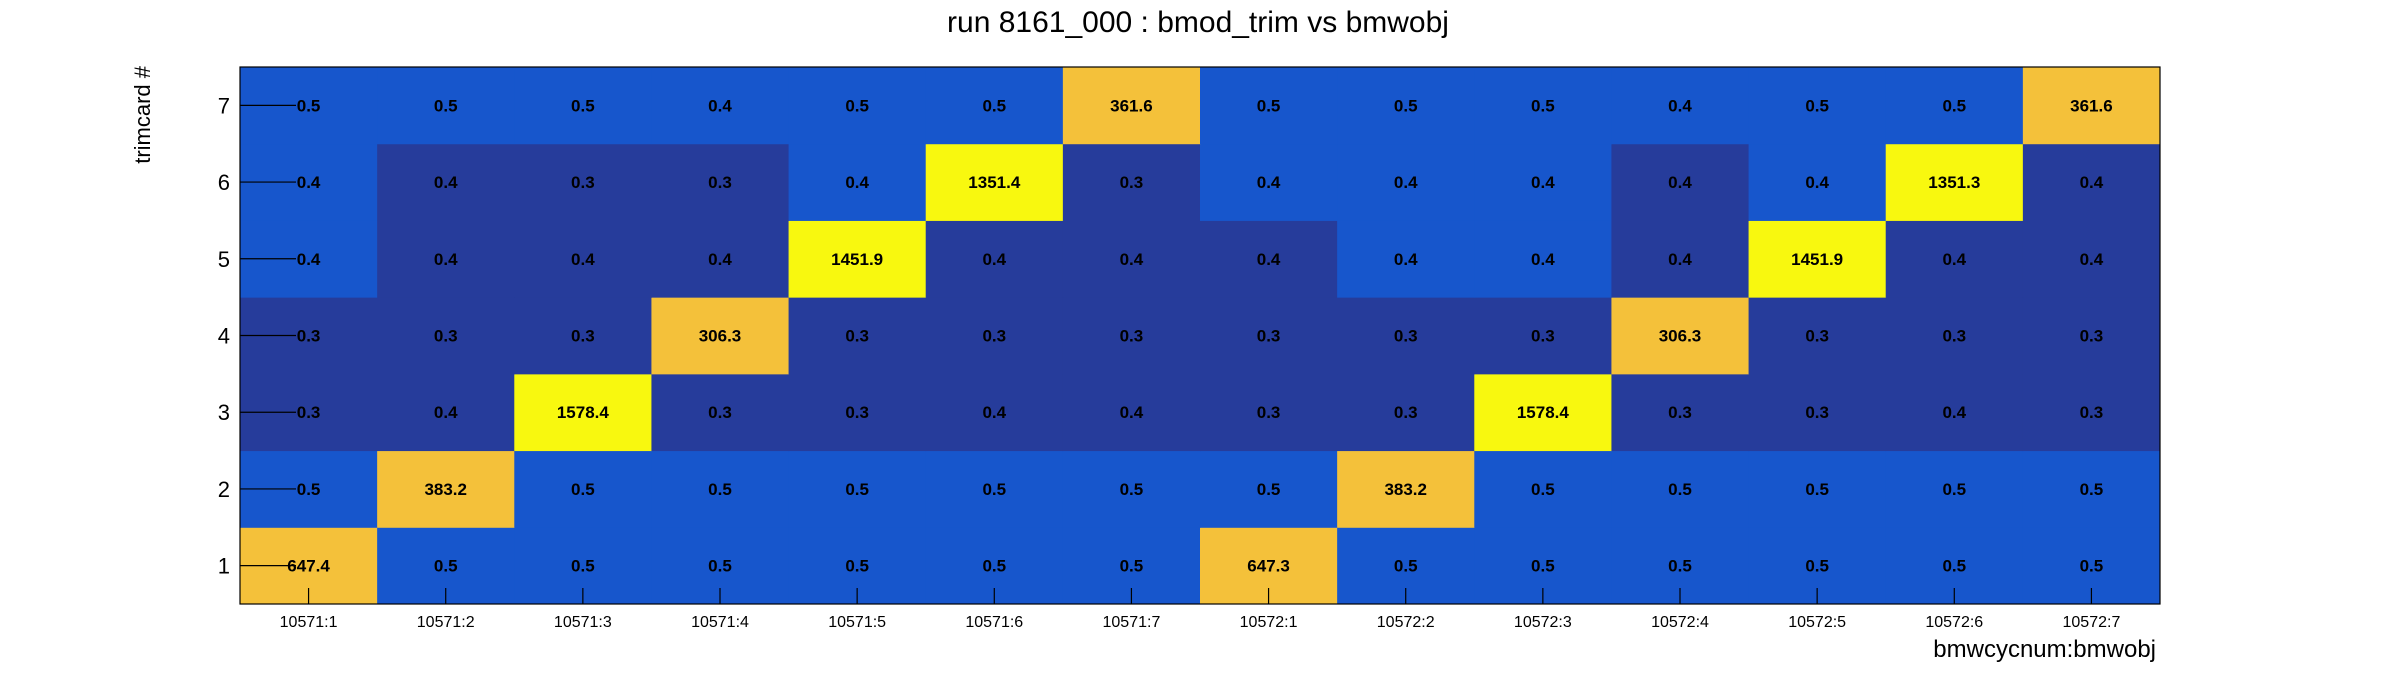 The height and width of the screenshot is (677, 2396). What do you see at coordinates (1198, 22) in the screenshot?
I see `chart-title: run 8161_000 : bmod_trim vs bmwobj` at bounding box center [1198, 22].